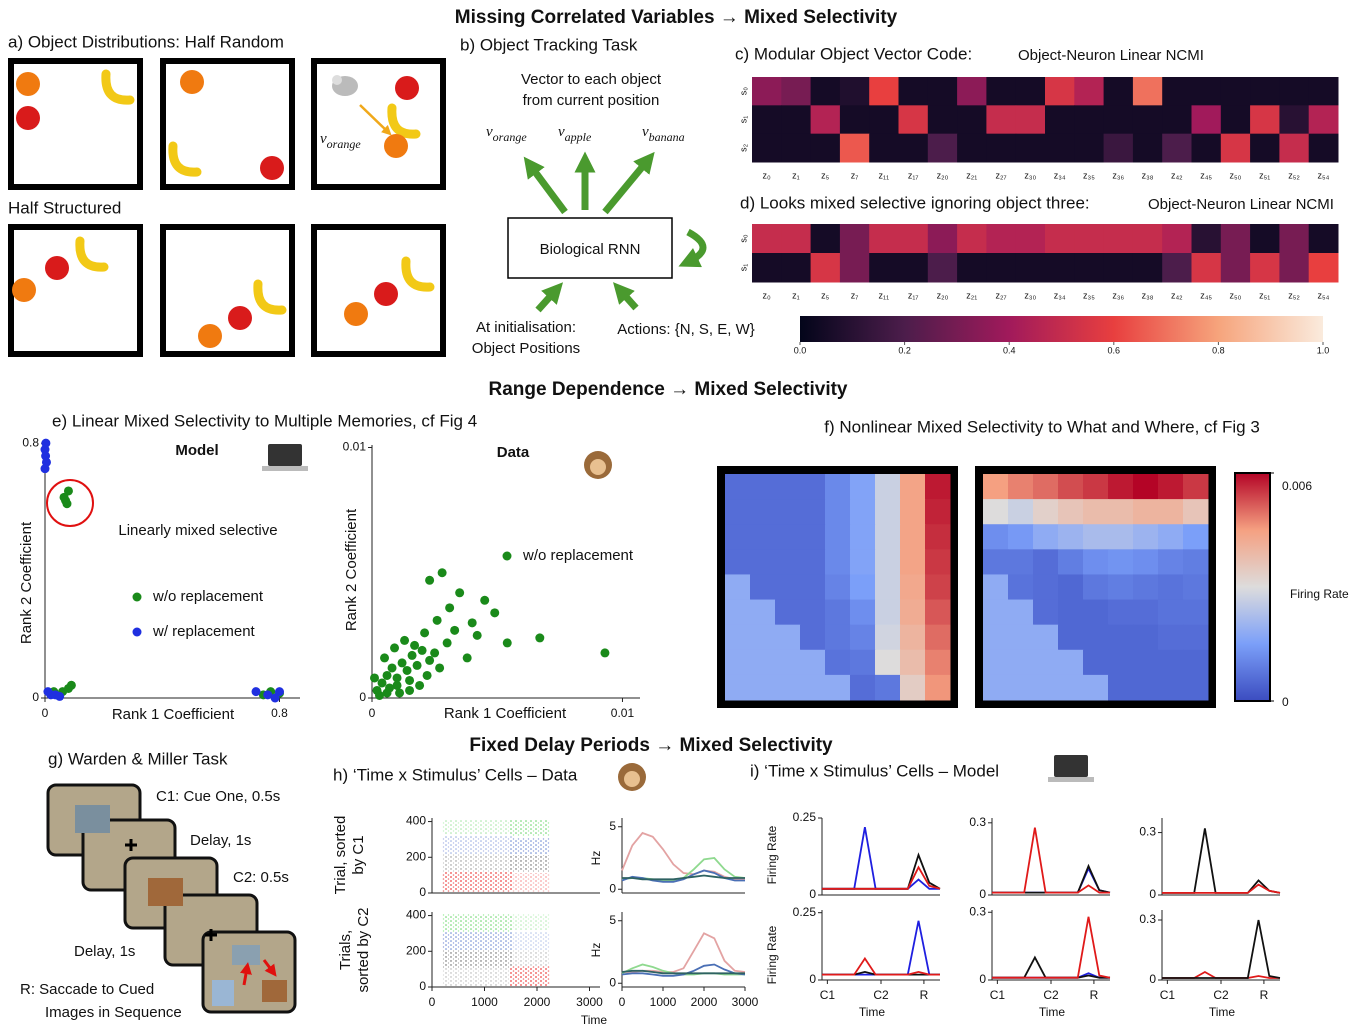  Describe the element at coordinates (743, 147) in the screenshot. I see `row-label: s₂` at that location.